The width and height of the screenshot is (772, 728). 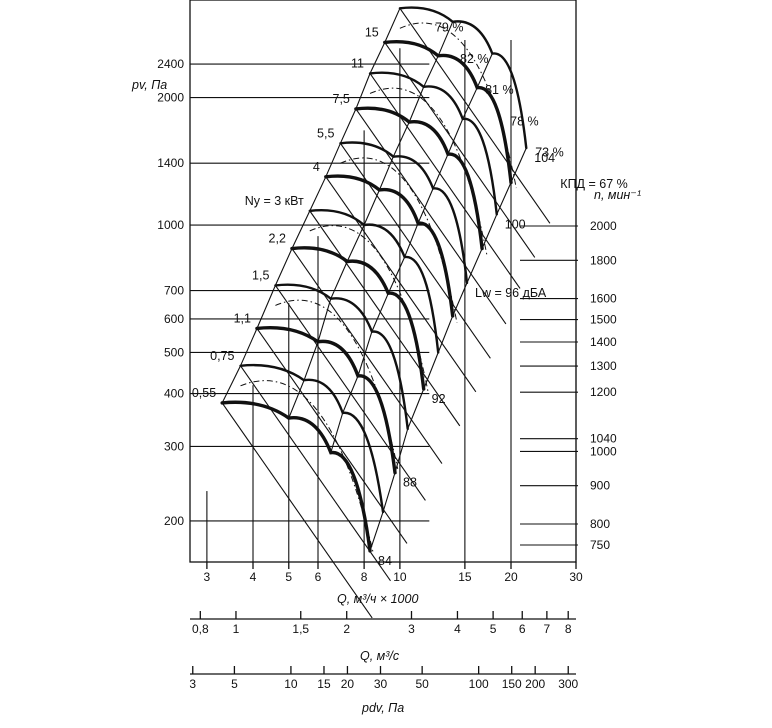 I want to click on sec2-tick-label-7: 100, so click(x=479, y=684).